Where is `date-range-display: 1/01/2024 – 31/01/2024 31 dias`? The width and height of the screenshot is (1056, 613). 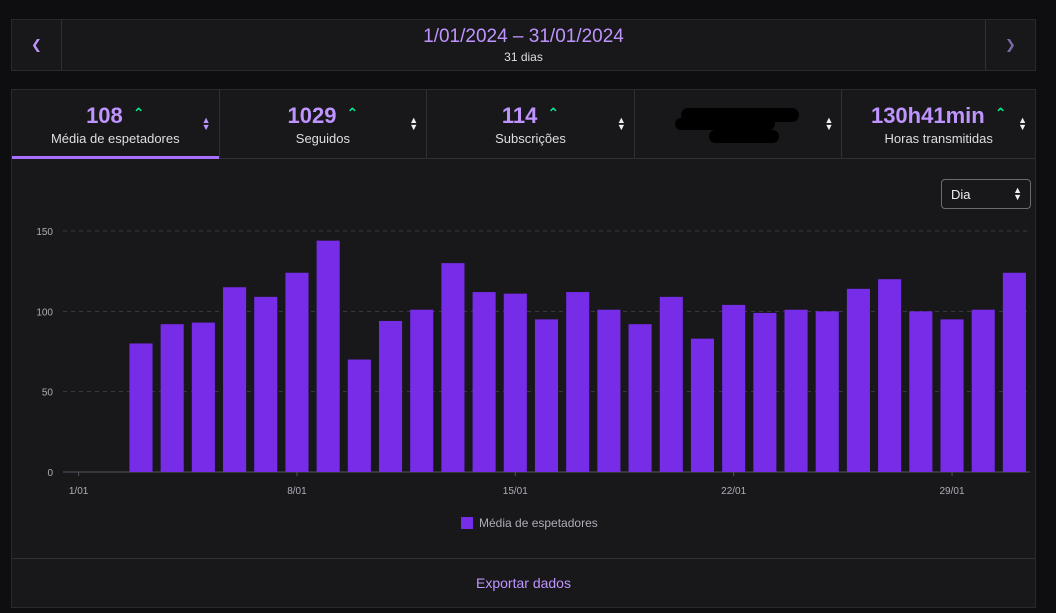 date-range-display: 1/01/2024 – 31/01/2024 31 dias is located at coordinates (523, 45).